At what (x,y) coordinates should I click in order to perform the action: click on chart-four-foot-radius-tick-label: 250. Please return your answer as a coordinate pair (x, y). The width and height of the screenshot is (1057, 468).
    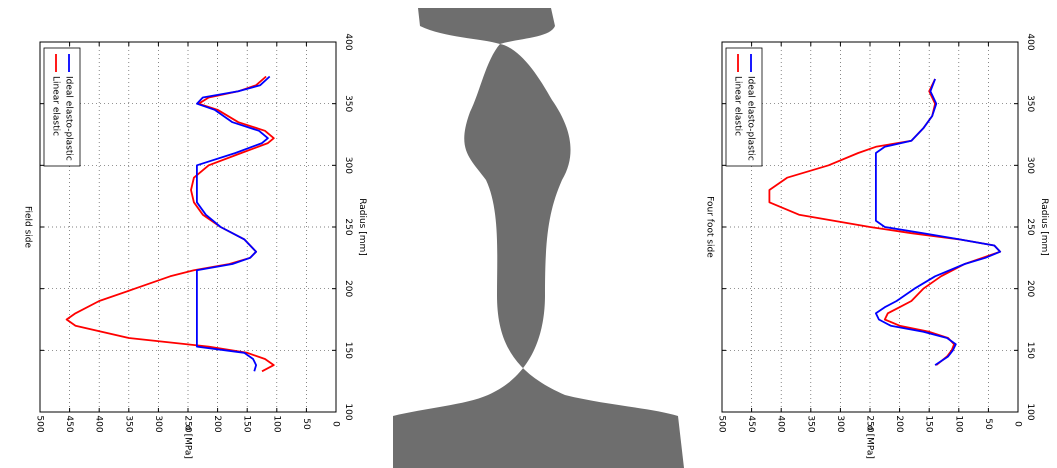
    Looking at the image, I should click on (1030, 226).